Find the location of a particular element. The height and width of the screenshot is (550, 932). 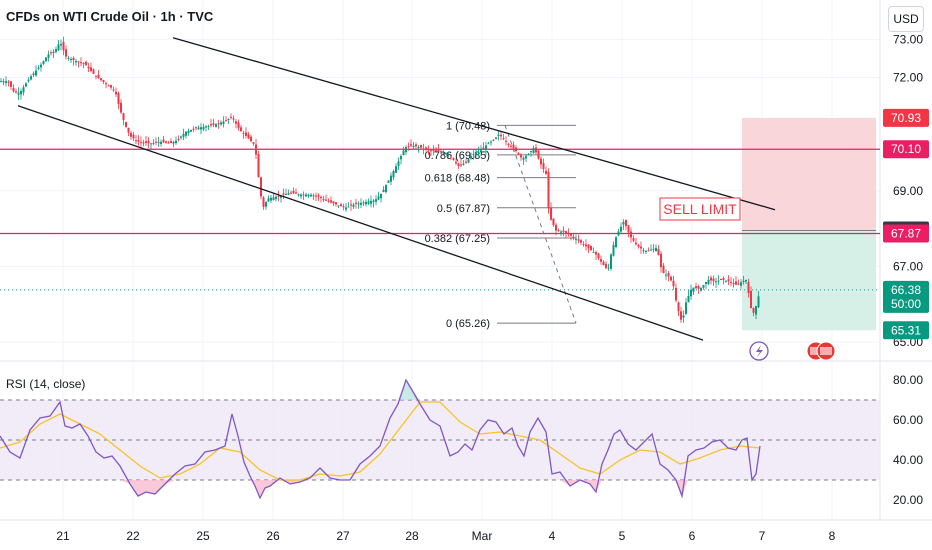

fib-level-label: 1 (70.48) is located at coordinates (468, 126).